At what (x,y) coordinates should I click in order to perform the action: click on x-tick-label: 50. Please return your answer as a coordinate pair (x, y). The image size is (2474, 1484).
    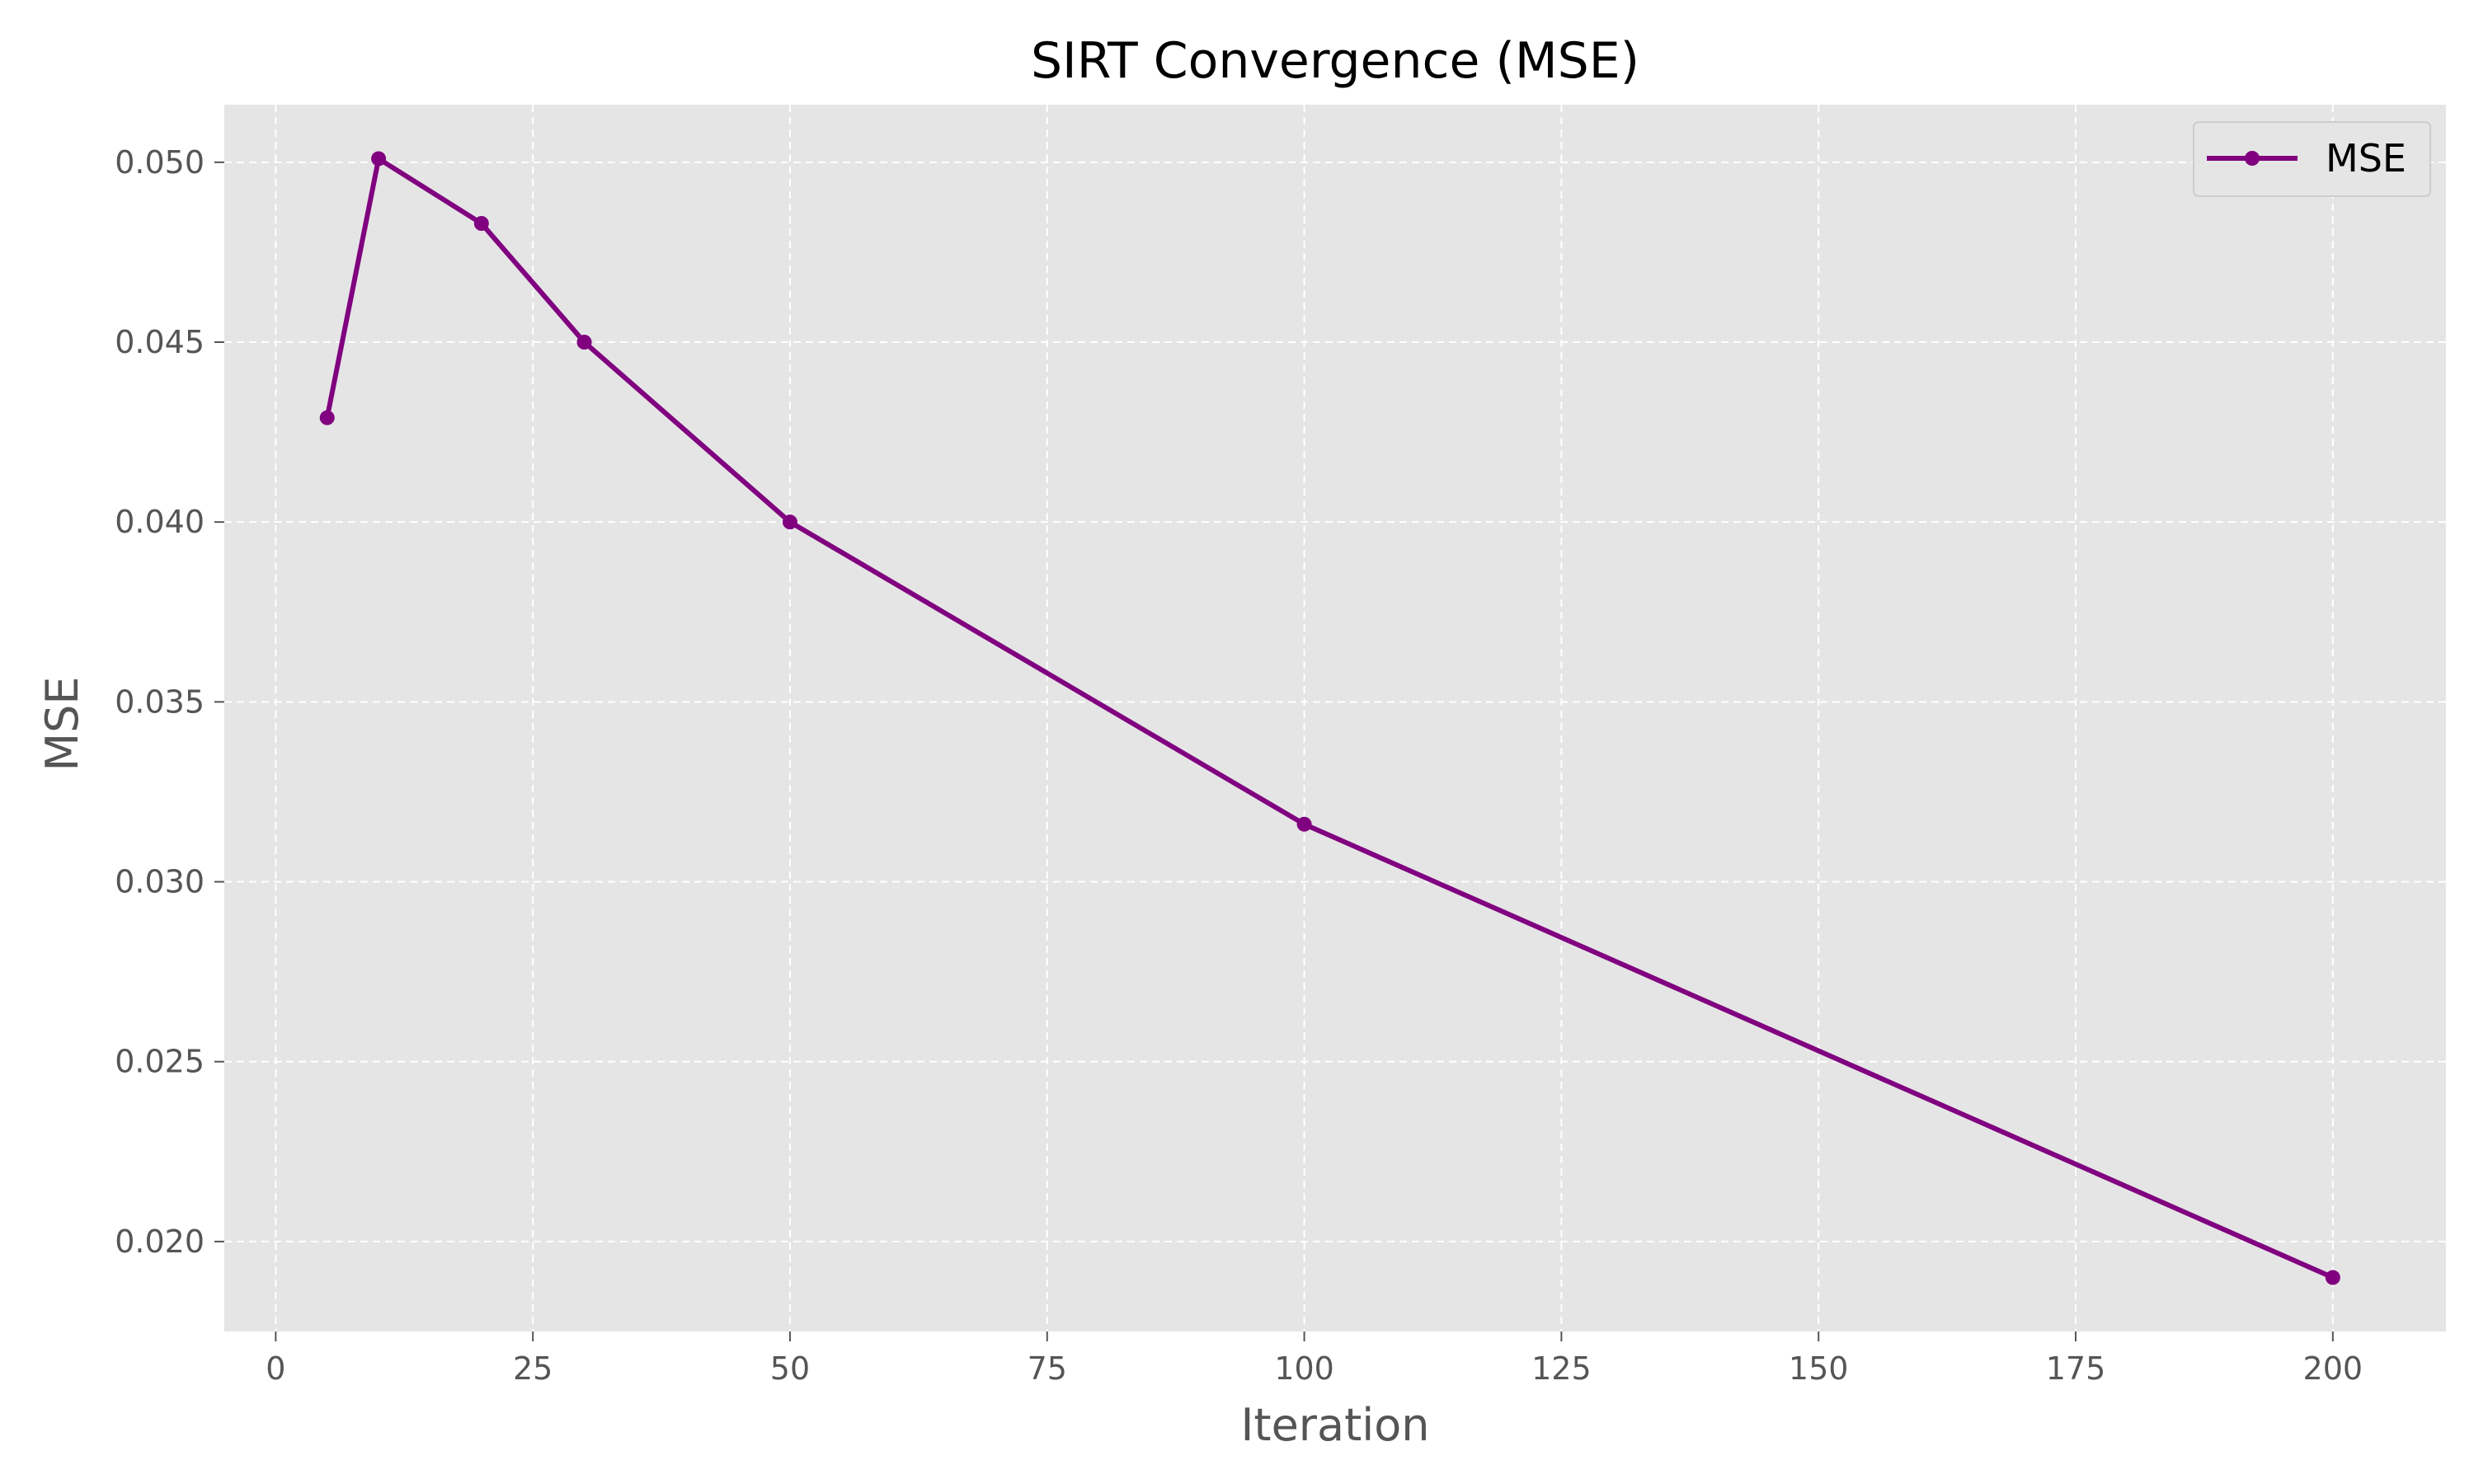
    Looking at the image, I should click on (790, 1368).